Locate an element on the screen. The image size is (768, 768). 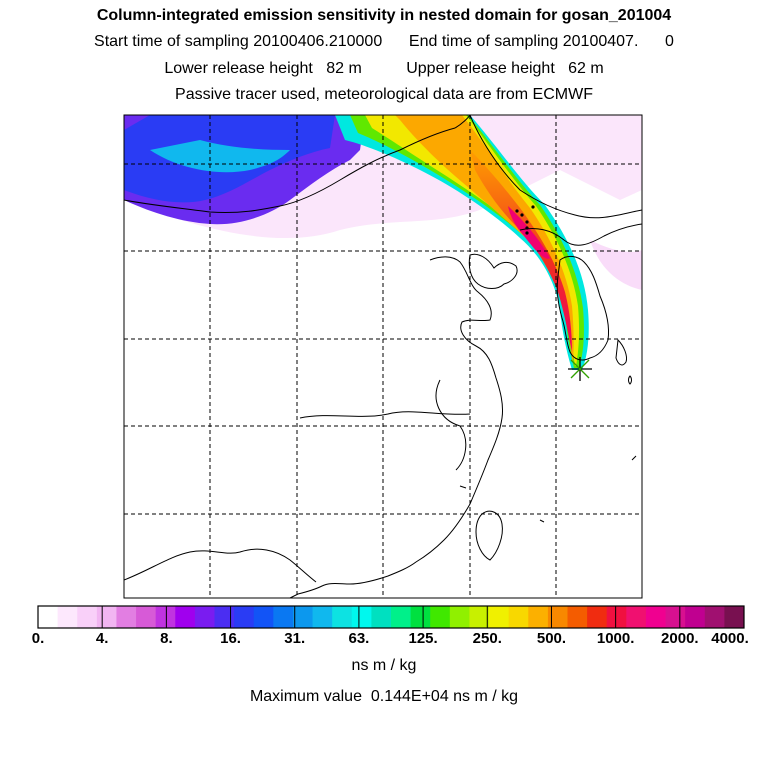
coastline-korea-north is located at coordinates (581, 234).